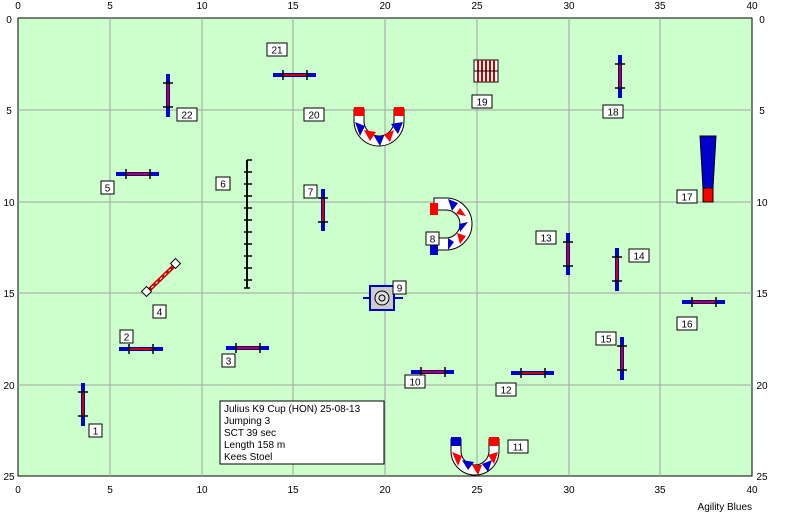 The height and width of the screenshot is (514, 800). I want to click on obstacle-4-long-jump, so click(161, 277).